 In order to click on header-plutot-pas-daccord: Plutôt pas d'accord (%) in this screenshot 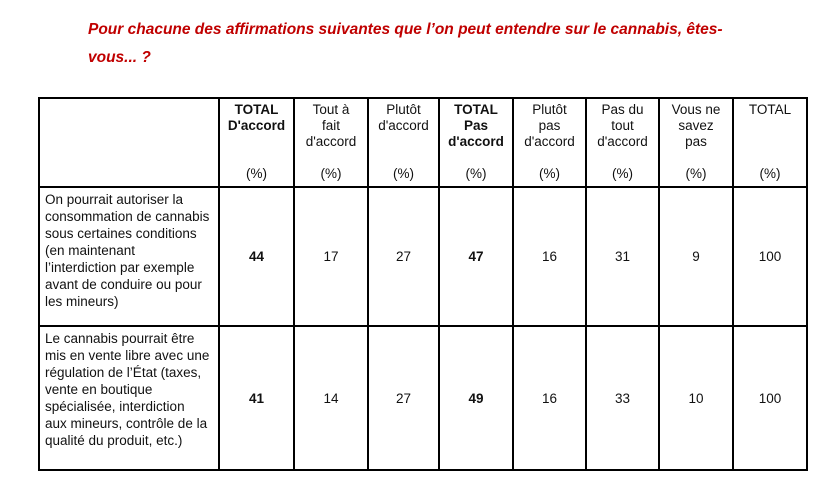, I will do `click(549, 142)`.